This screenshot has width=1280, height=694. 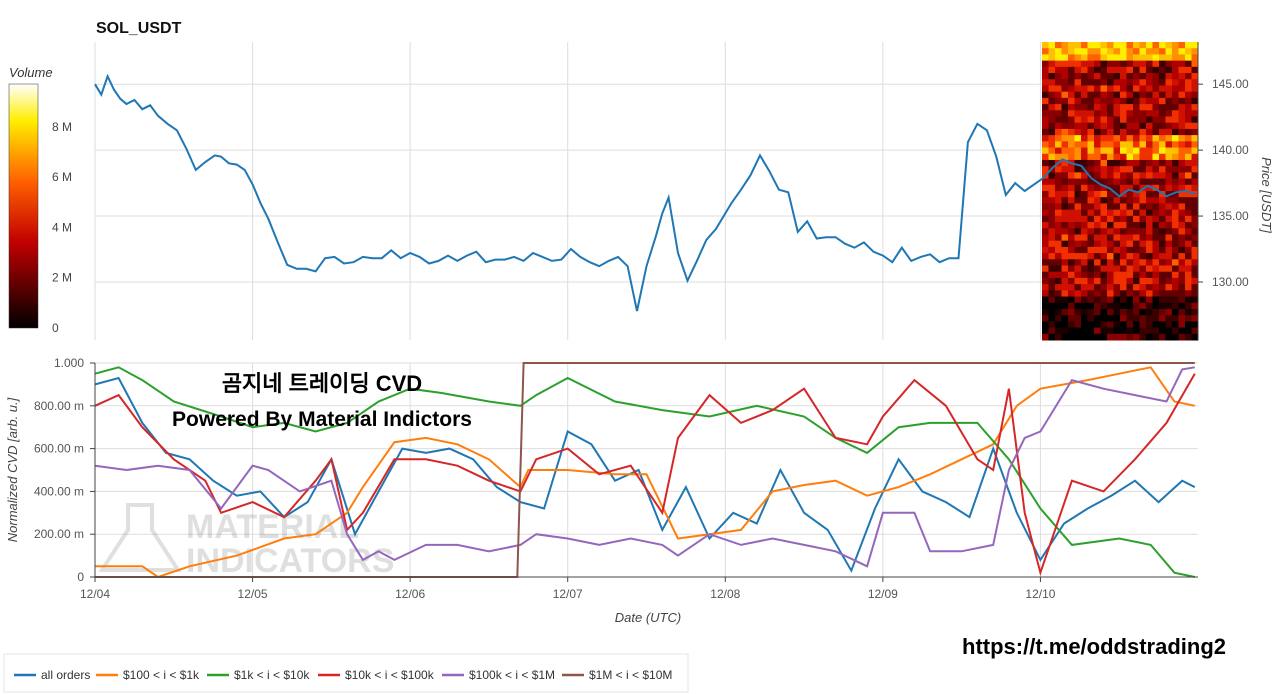 What do you see at coordinates (1094, 646) in the screenshot?
I see `telegram-url: https://t.me/oddstrading2` at bounding box center [1094, 646].